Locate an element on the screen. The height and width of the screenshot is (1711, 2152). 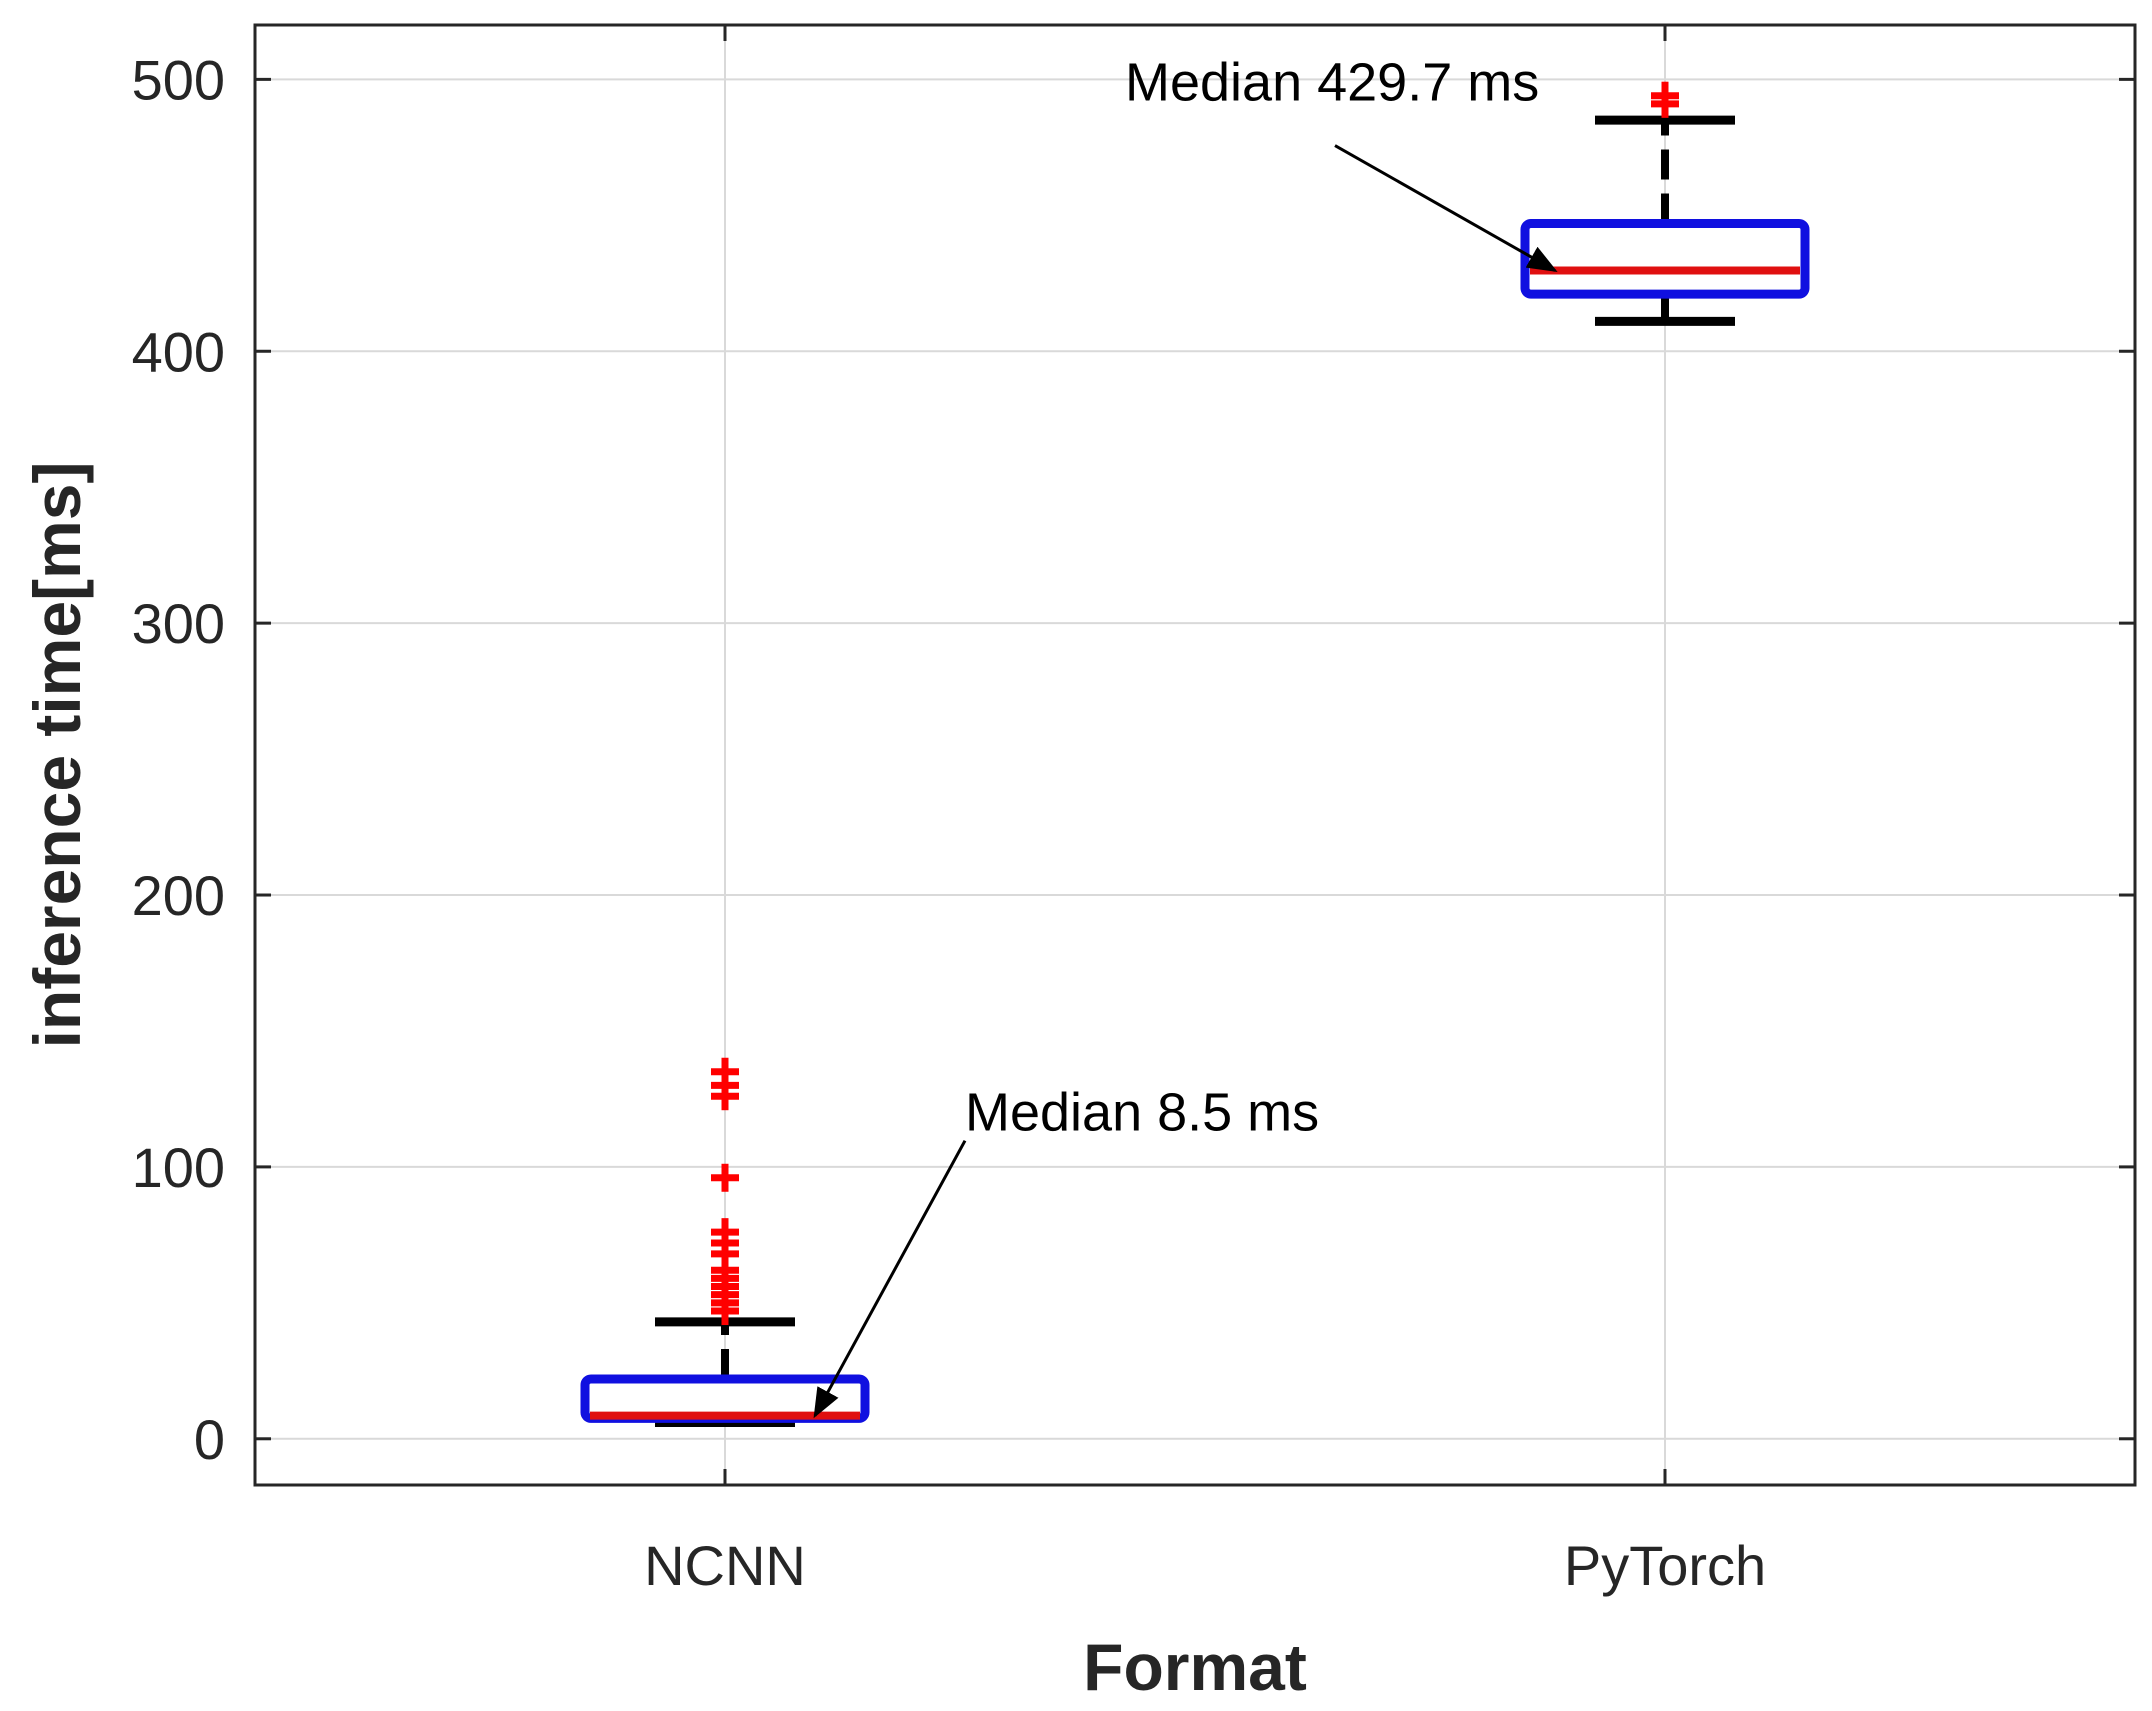
x-tick-label: PyTorch is located at coordinates (1665, 1565).